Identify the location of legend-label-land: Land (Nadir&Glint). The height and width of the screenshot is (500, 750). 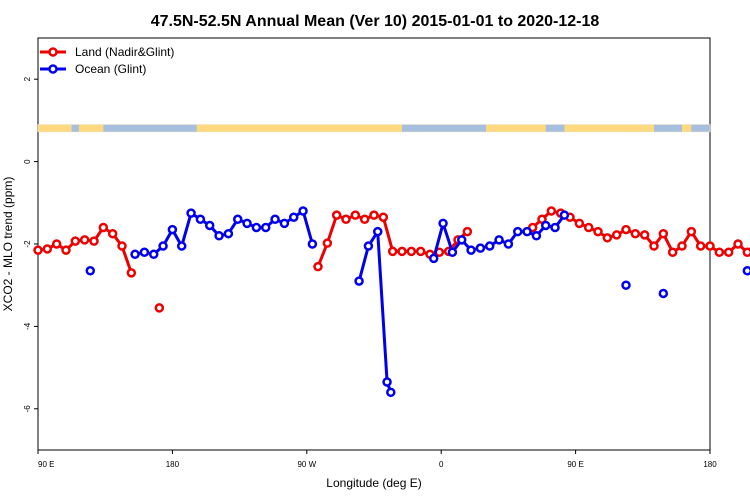
(124, 52).